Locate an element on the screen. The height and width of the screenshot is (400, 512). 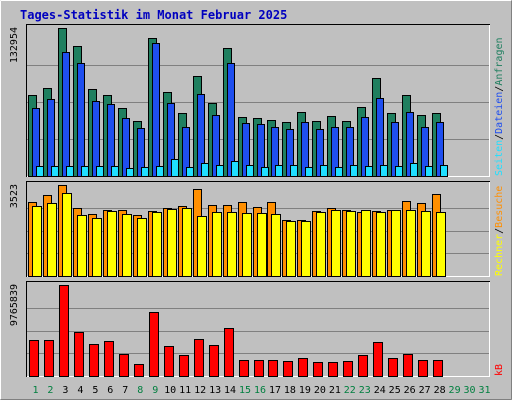
x-tick-label-11: 11 is located at coordinates (185, 390).